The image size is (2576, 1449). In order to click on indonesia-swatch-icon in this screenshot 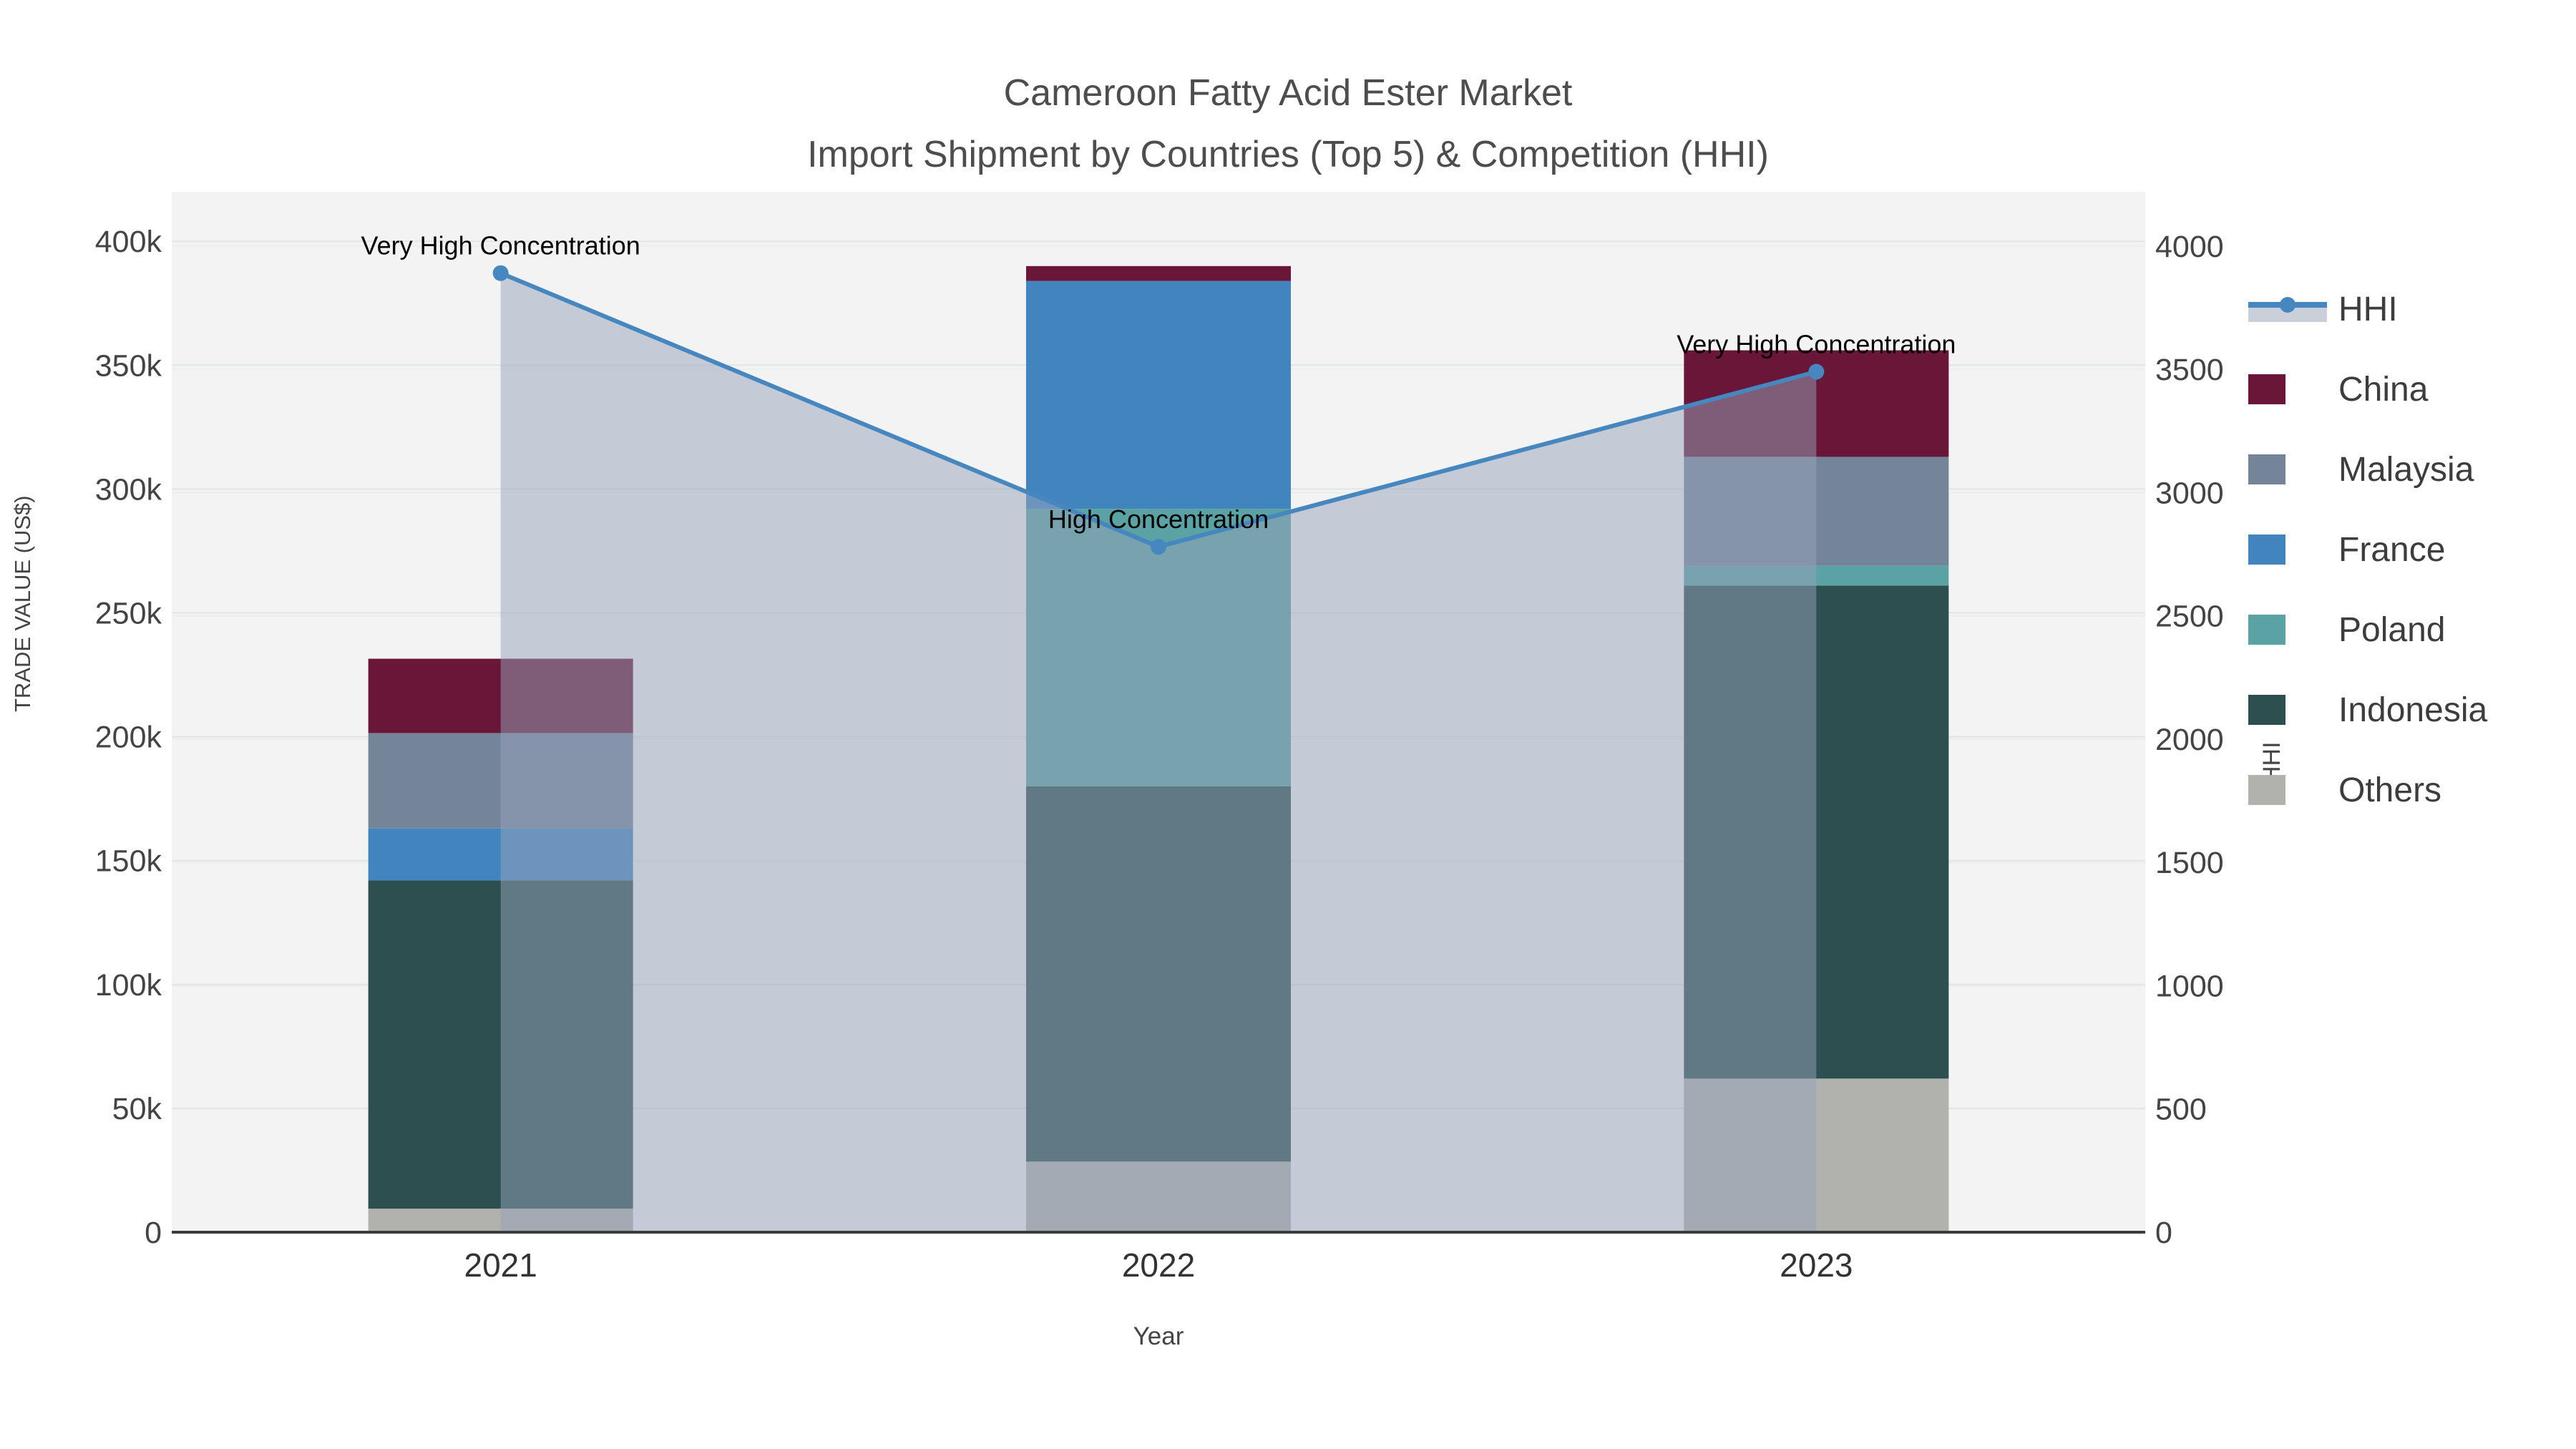, I will do `click(2266, 710)`.